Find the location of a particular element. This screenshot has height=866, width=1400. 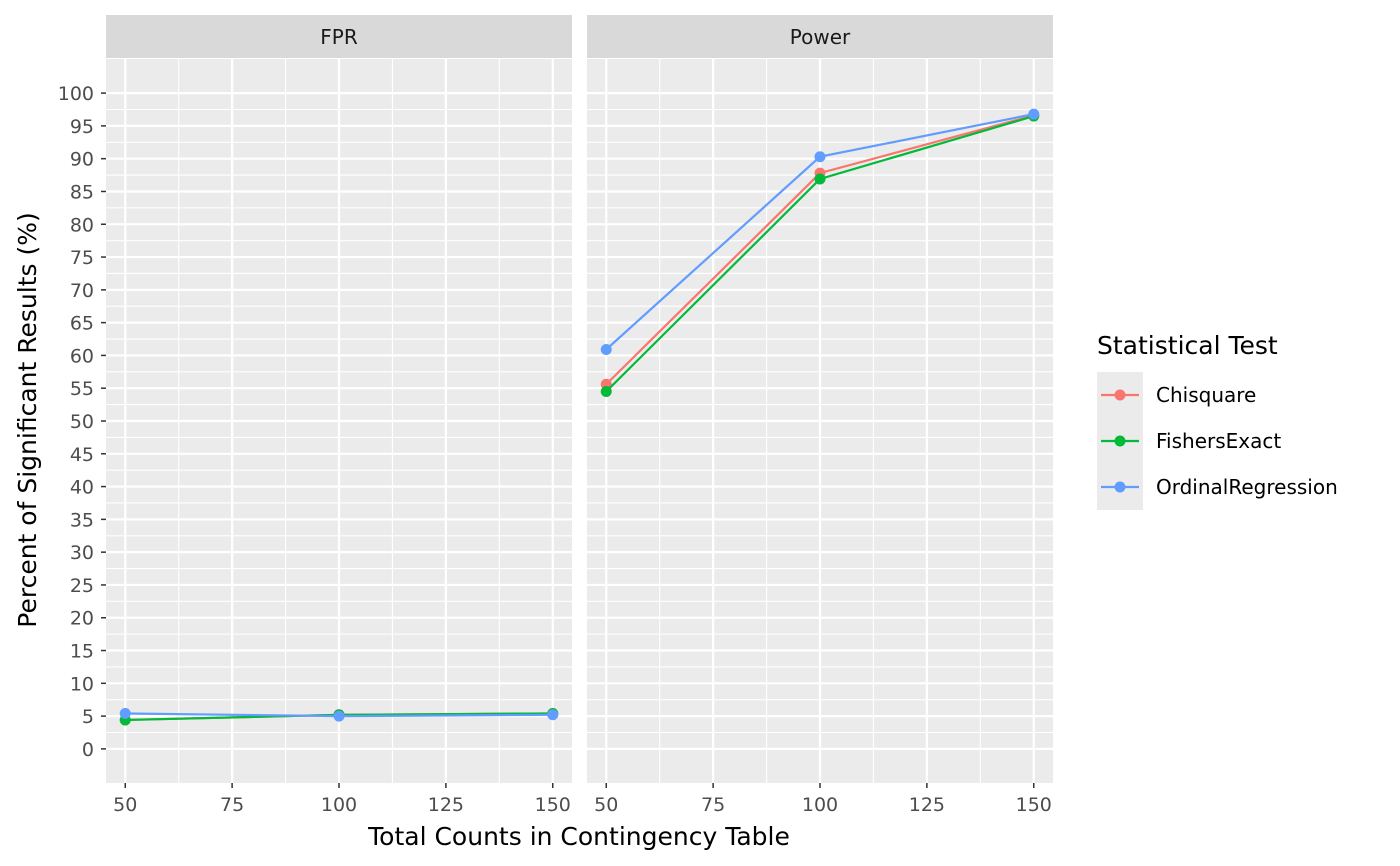

y-tick-label: 15 is located at coordinates (82, 652).